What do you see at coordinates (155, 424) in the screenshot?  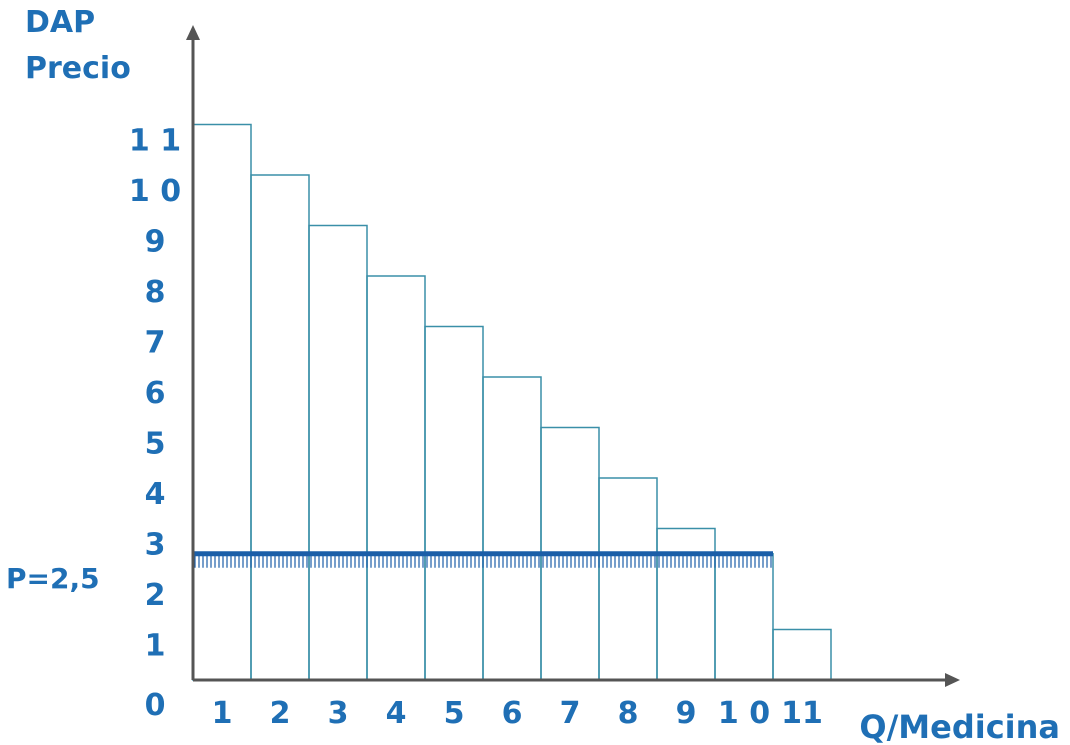 I see `y-tick-labels: 0 1 2 3 4 5 6 7 8 9 1 0 1 1` at bounding box center [155, 424].